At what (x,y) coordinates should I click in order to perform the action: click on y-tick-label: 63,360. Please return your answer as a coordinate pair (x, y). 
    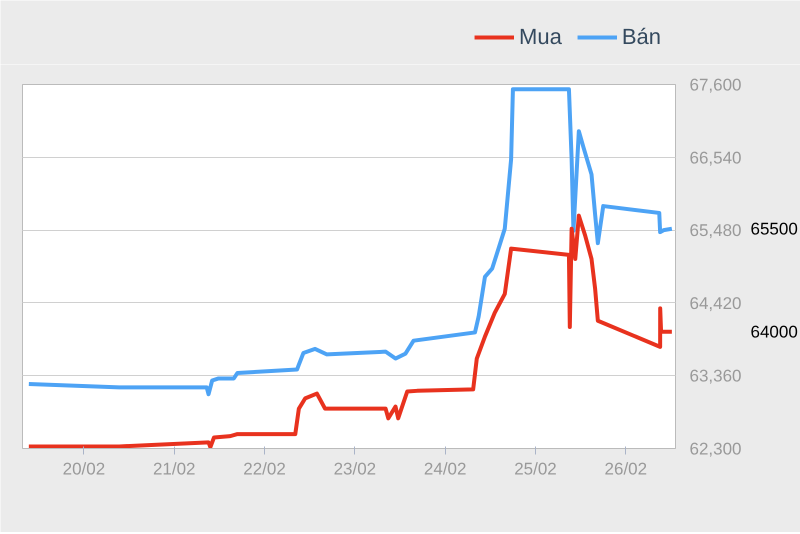
    Looking at the image, I should click on (716, 376).